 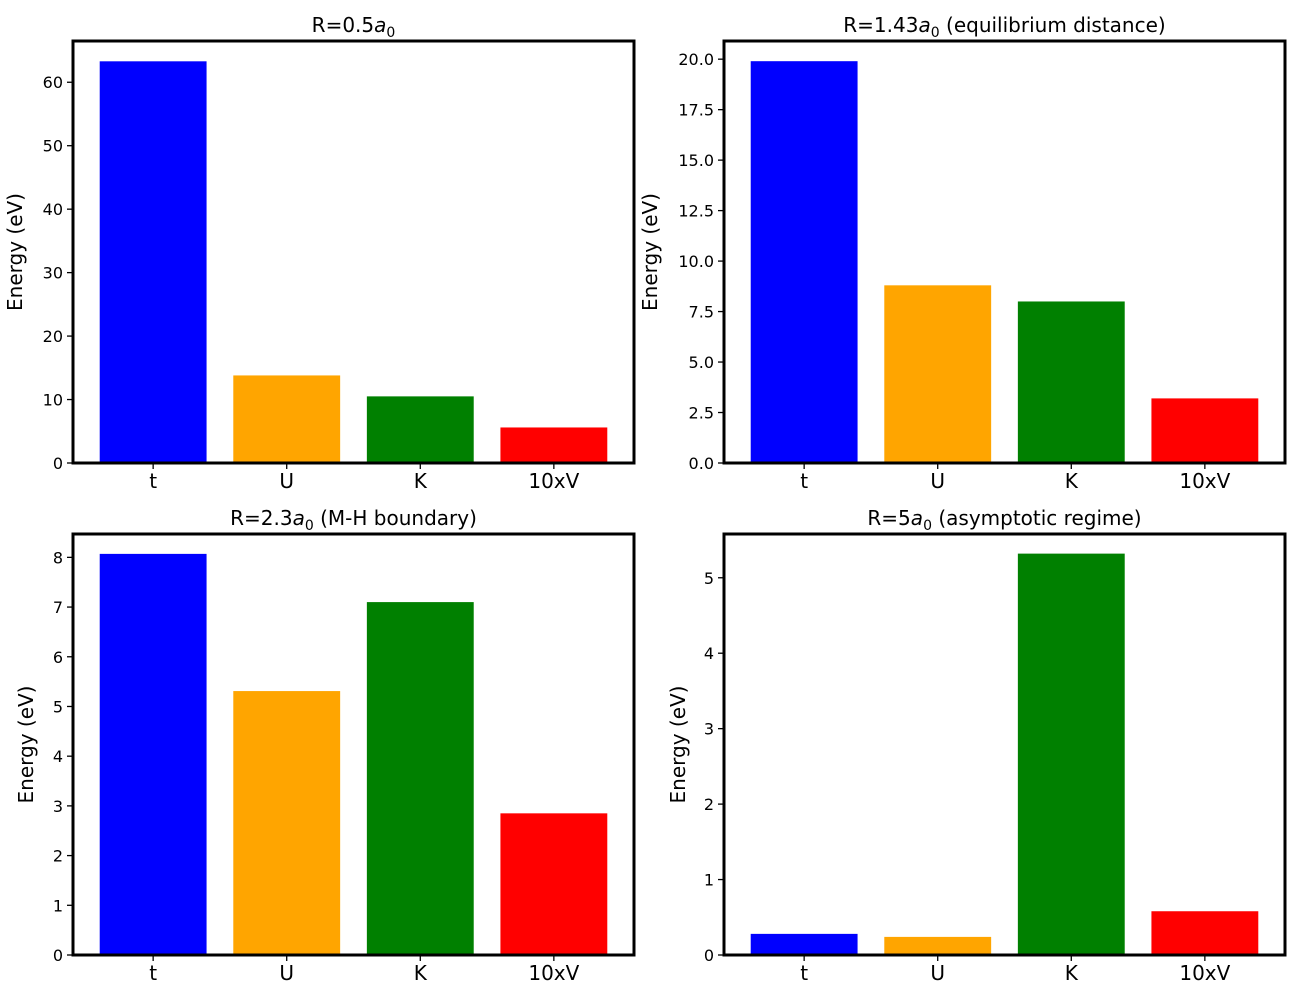 I want to click on y-tick-label: 60, so click(x=53, y=82).